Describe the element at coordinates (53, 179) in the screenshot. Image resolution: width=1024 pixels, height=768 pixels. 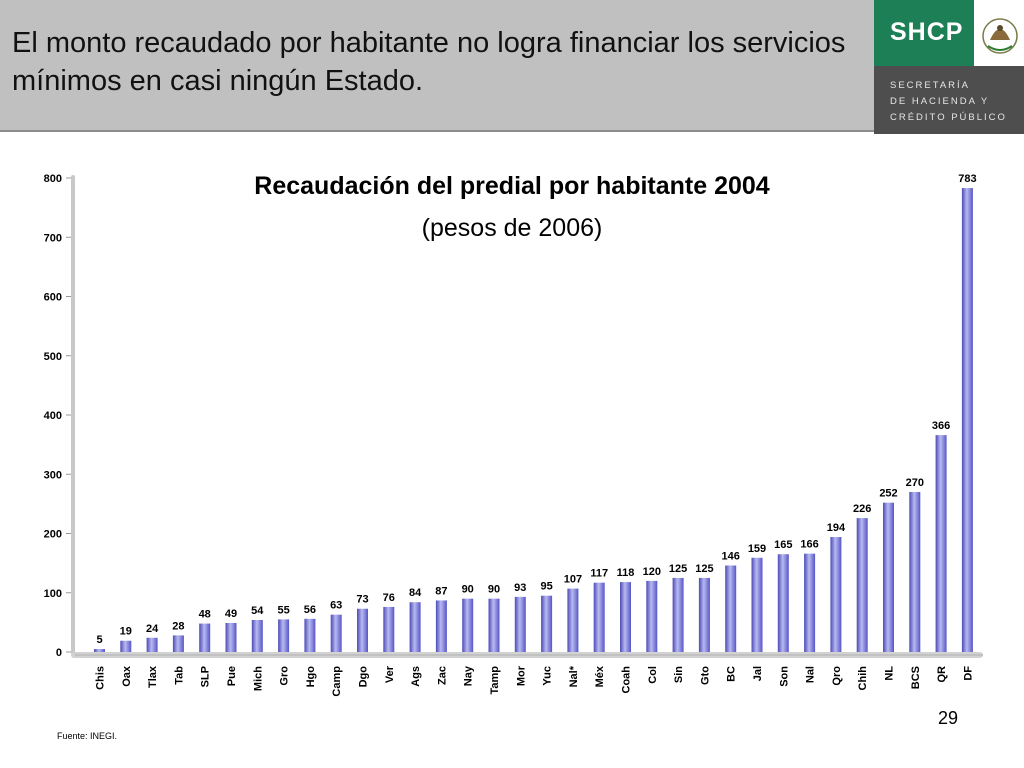
I see `y-tick-label: 800` at that location.